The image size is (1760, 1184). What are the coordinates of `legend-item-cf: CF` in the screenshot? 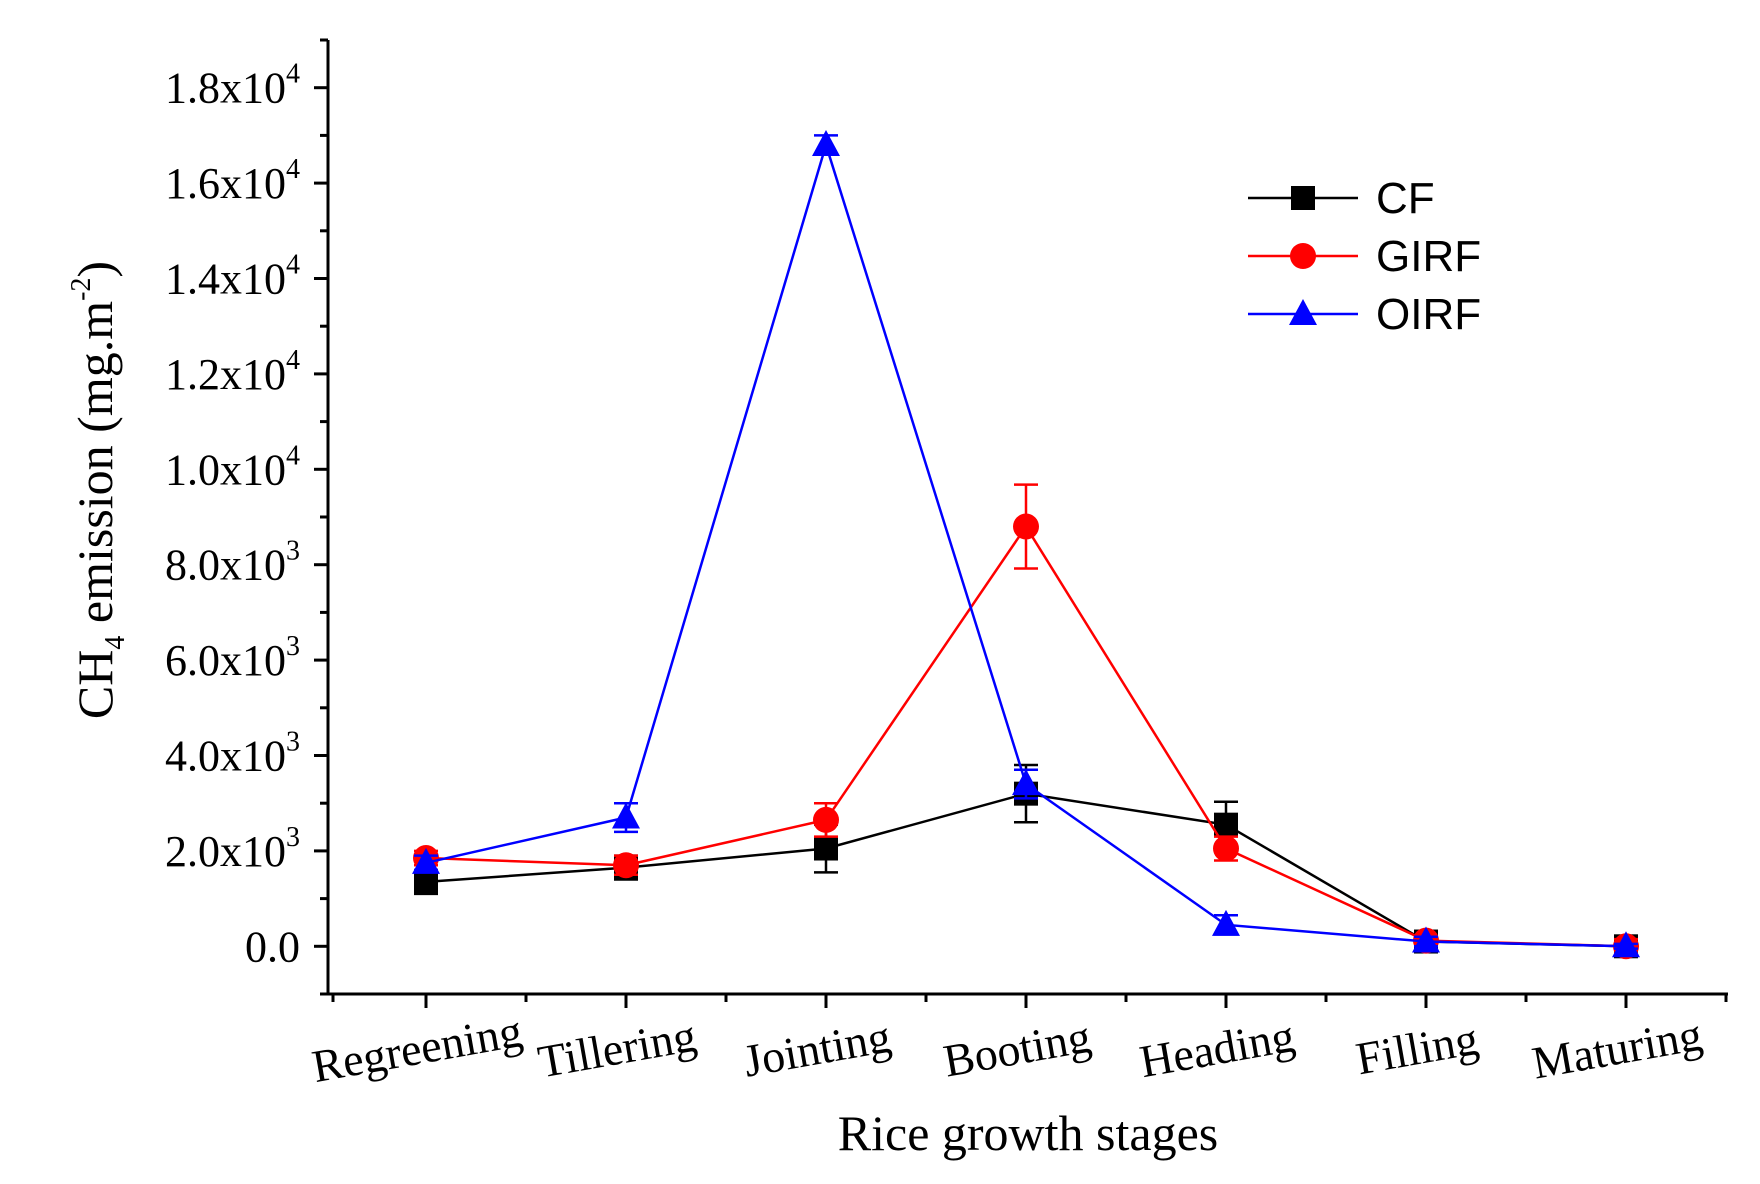 It's located at (1341, 198).